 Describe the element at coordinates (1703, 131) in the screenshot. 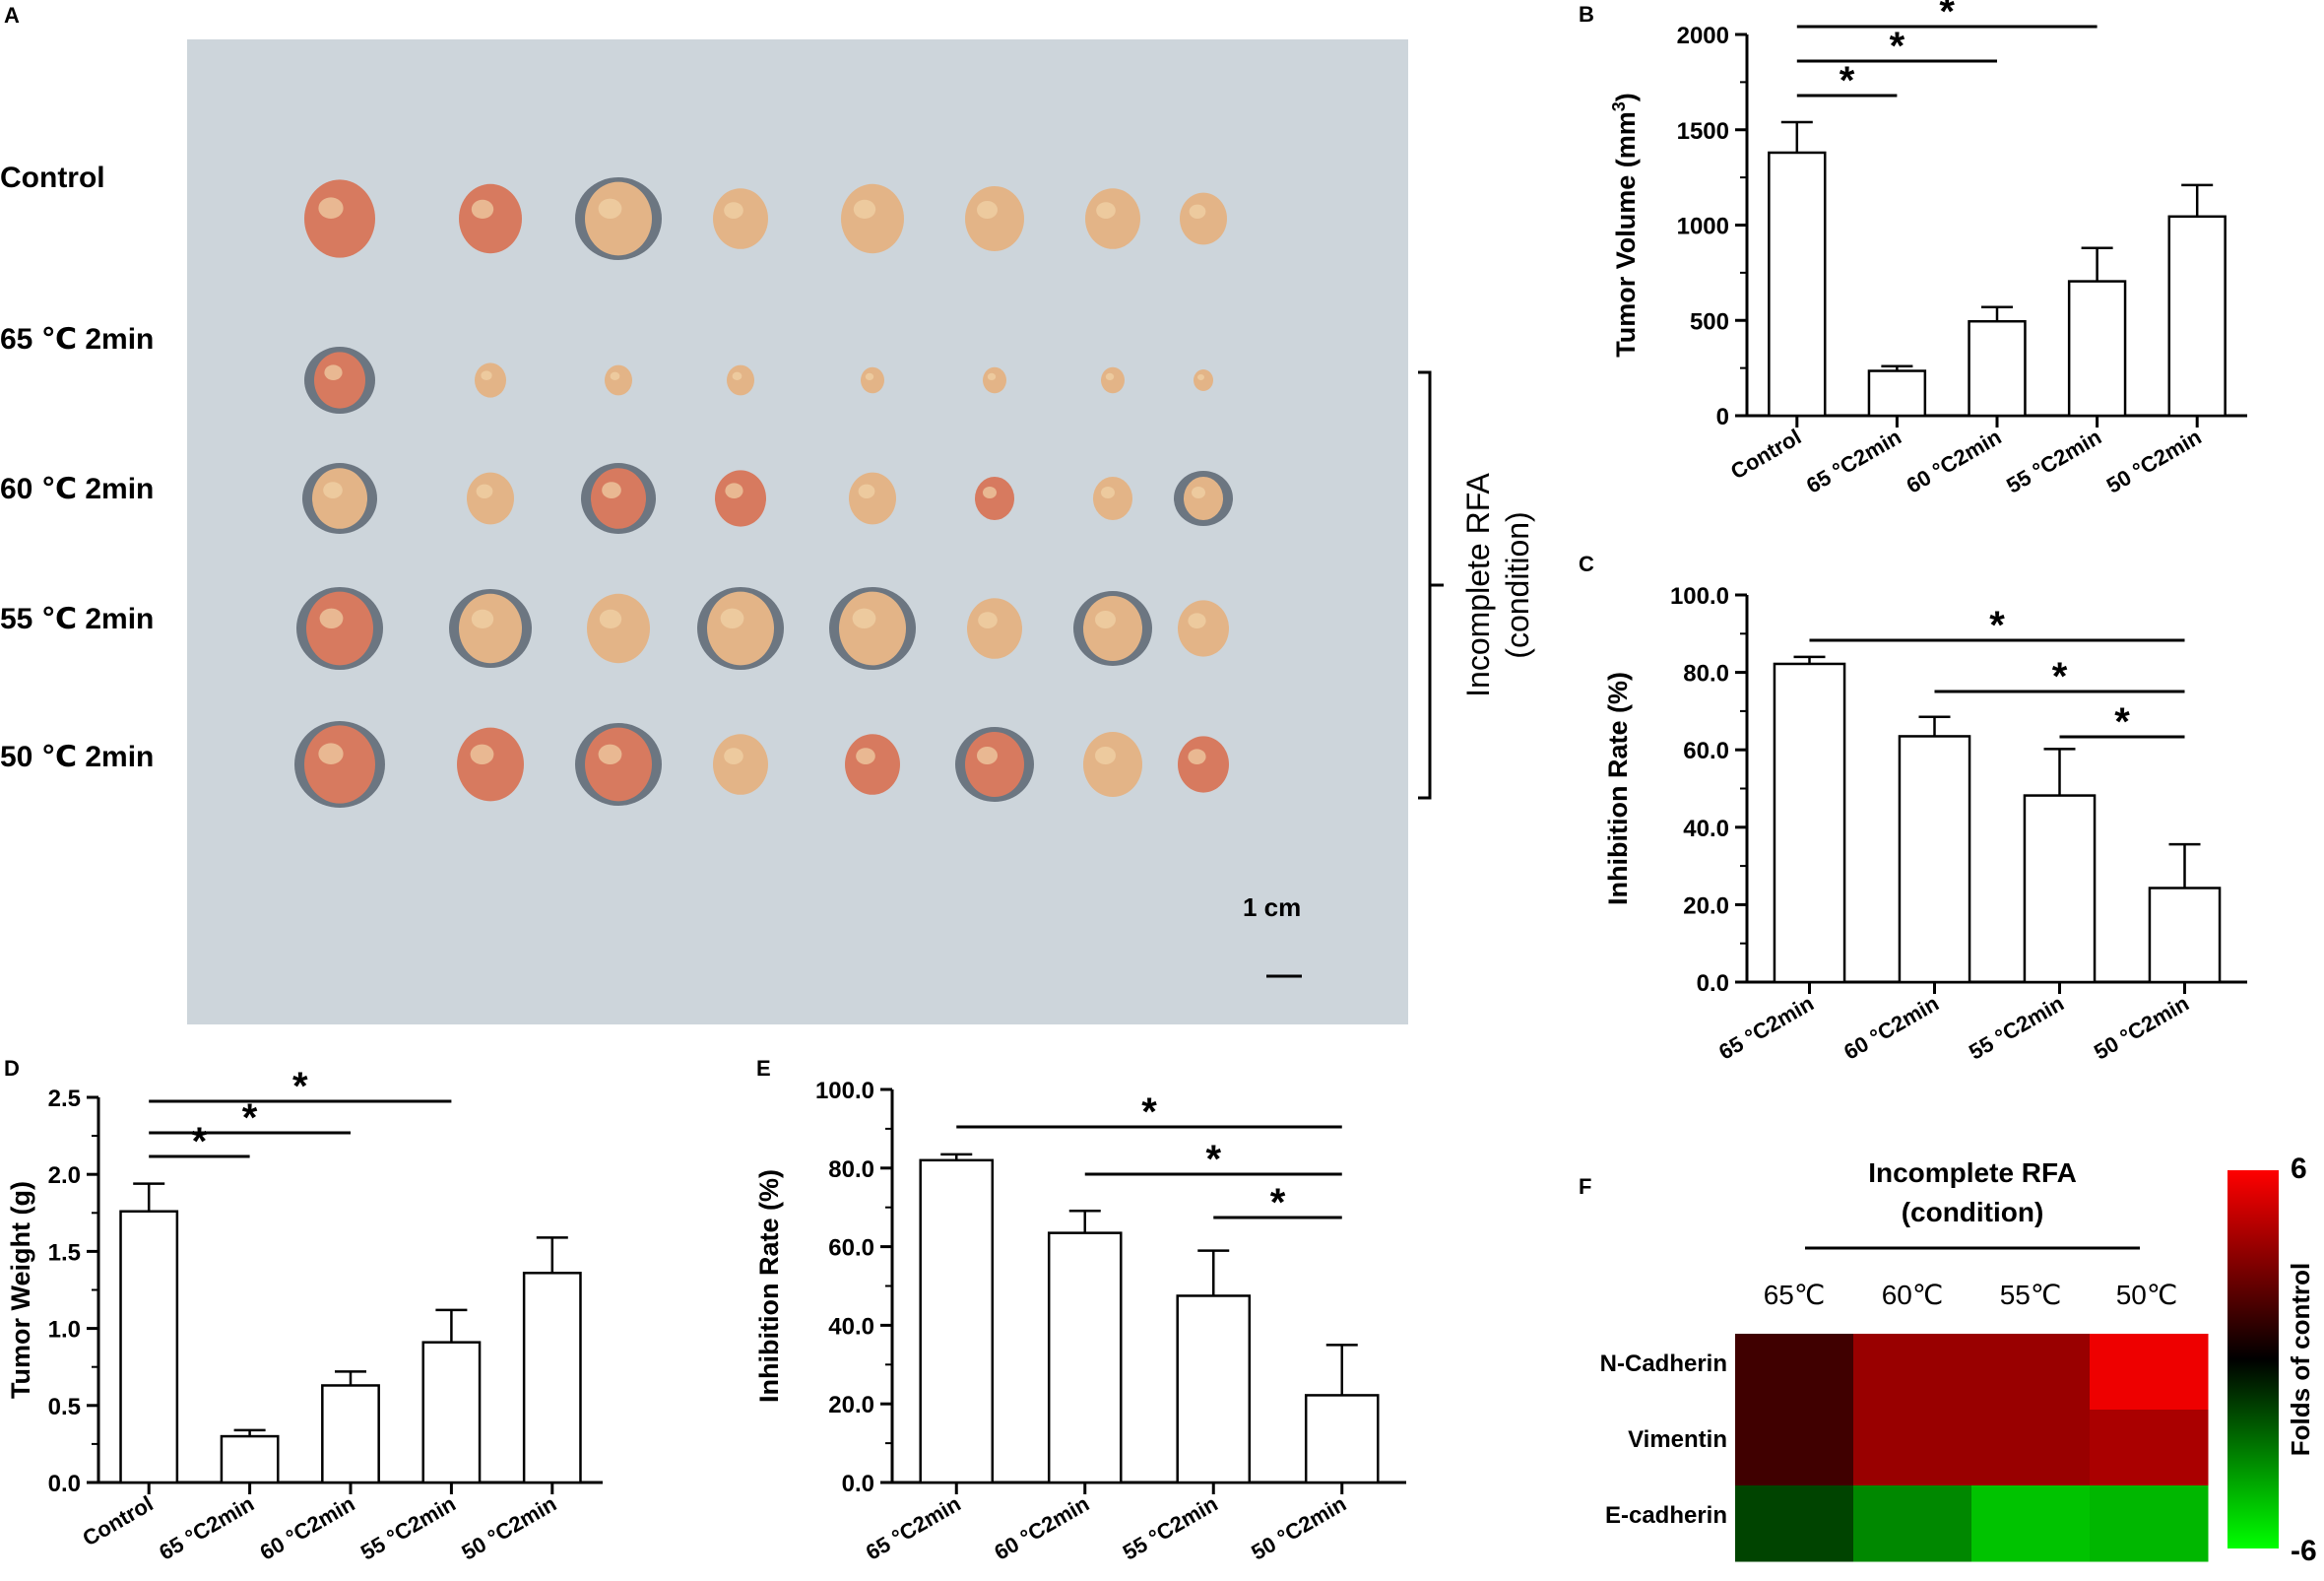

I see `y-tick-label: 1500` at that location.